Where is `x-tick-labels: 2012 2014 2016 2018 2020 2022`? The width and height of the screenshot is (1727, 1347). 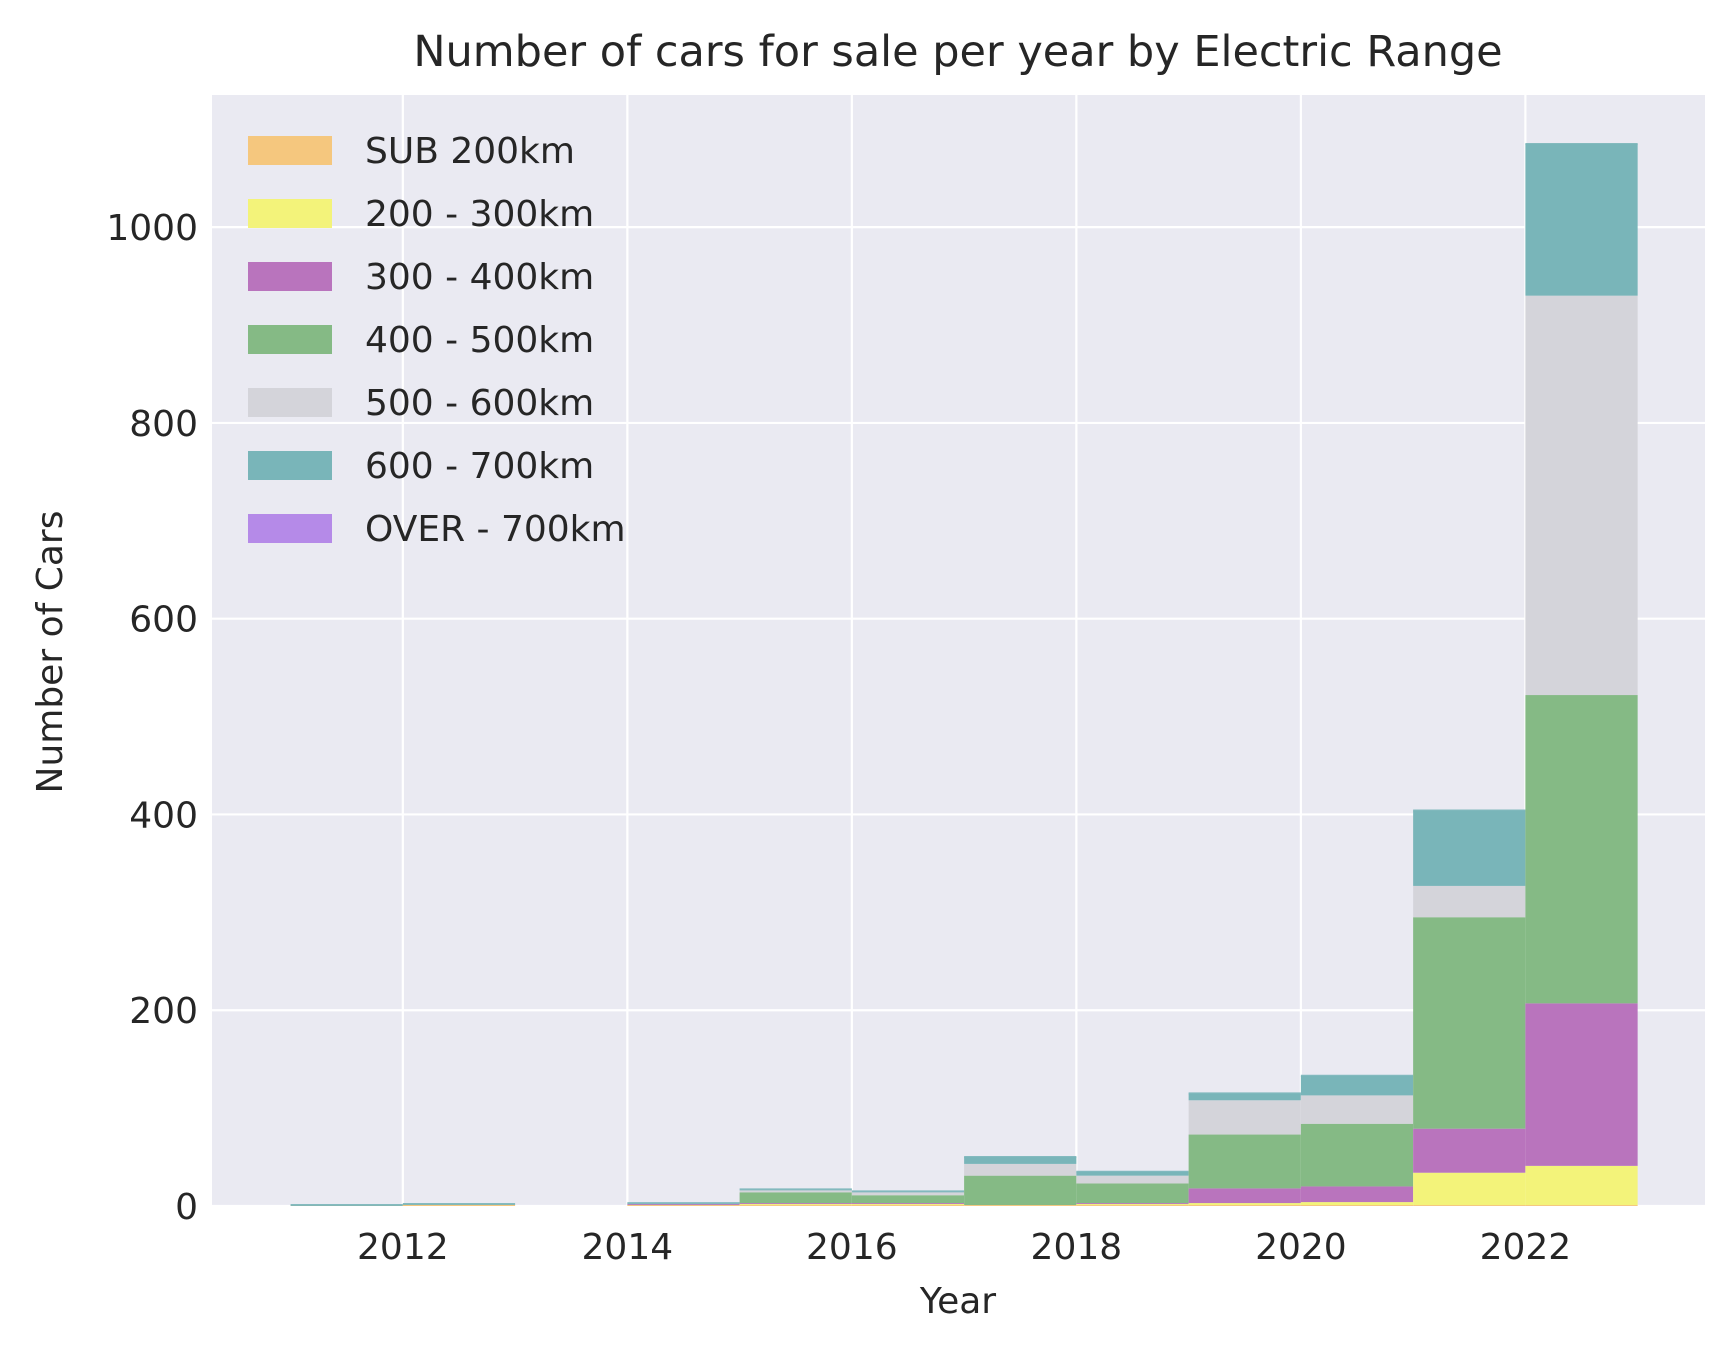 x-tick-labels: 2012 2014 2016 2018 2020 2022 is located at coordinates (964, 1247).